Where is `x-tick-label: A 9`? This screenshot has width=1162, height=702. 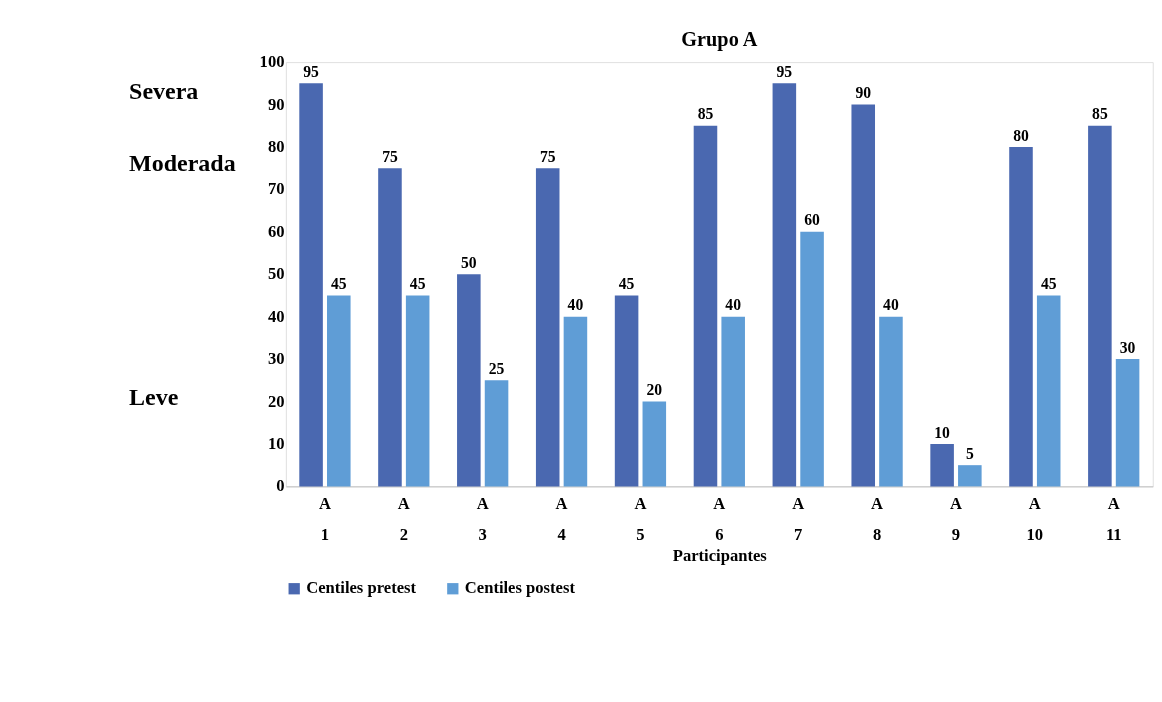
x-tick-label: A 9 is located at coordinates (955, 519).